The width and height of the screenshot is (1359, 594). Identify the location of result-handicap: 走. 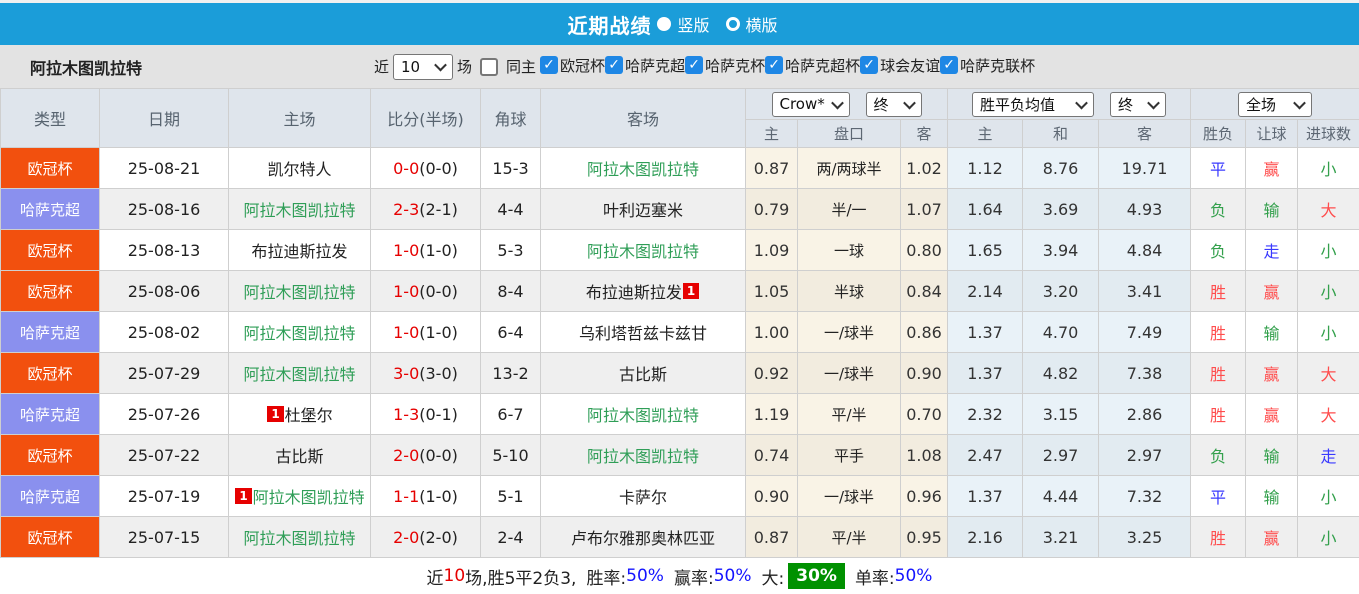
(1272, 250).